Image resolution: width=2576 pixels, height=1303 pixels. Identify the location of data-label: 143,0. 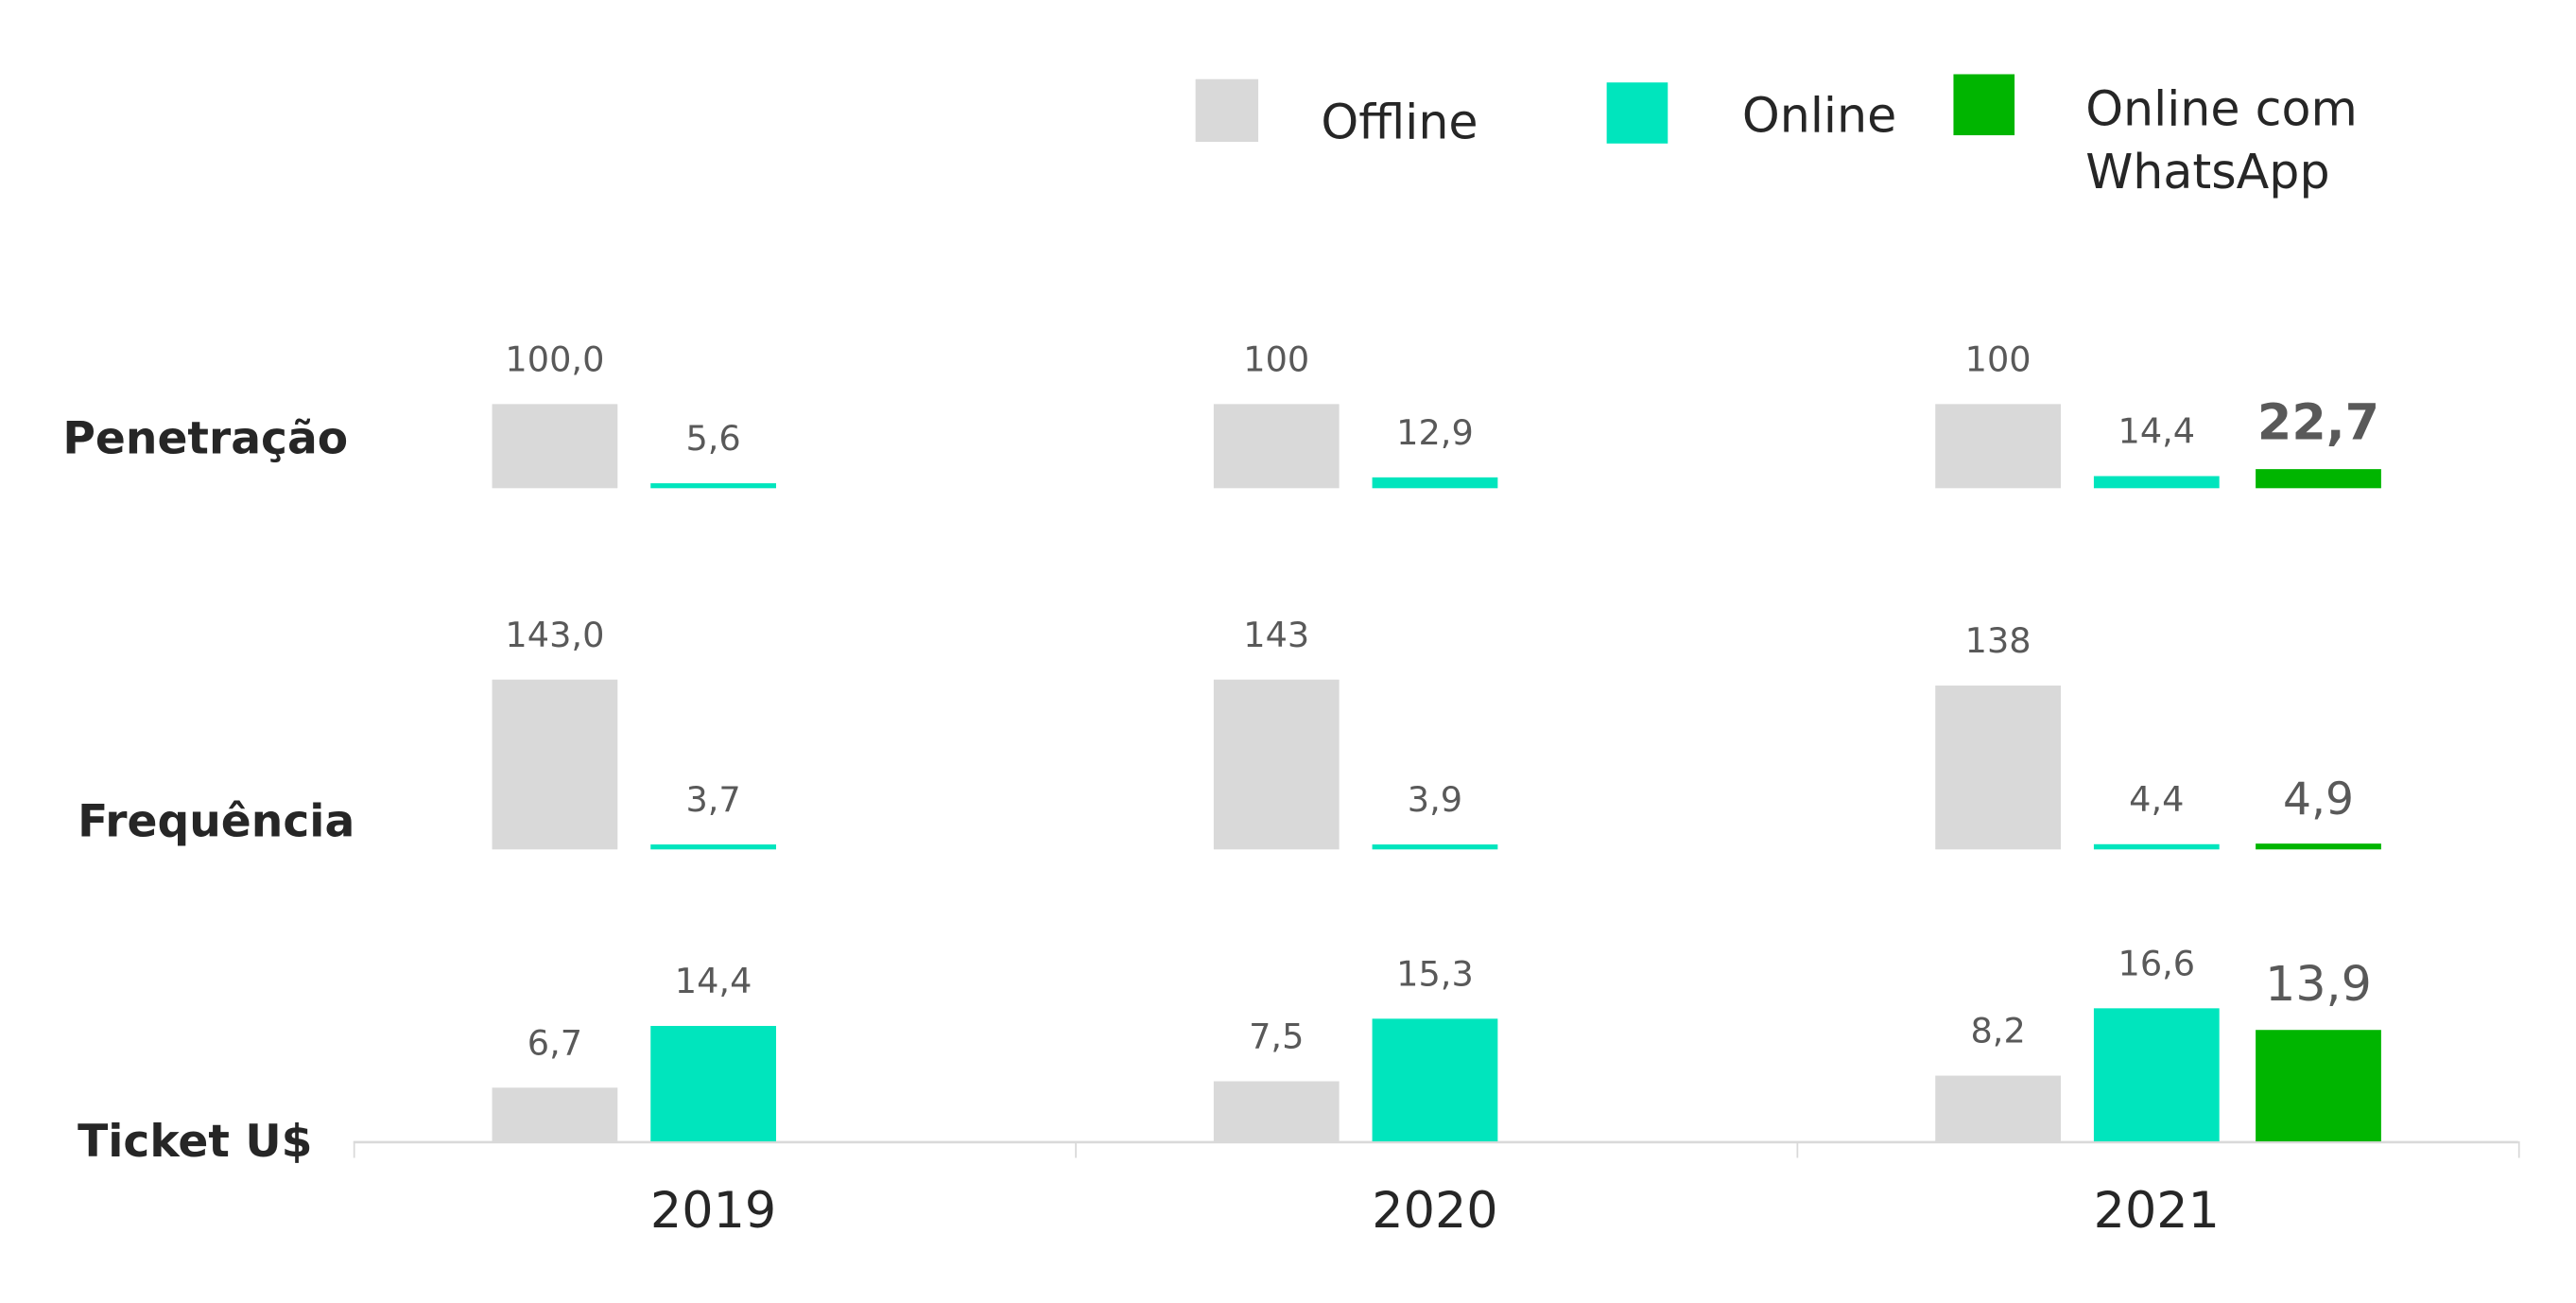
(554, 635).